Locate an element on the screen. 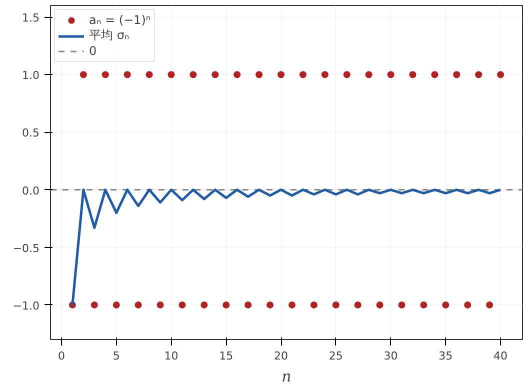  y-tick-label: 0.5 is located at coordinates (31, 133).